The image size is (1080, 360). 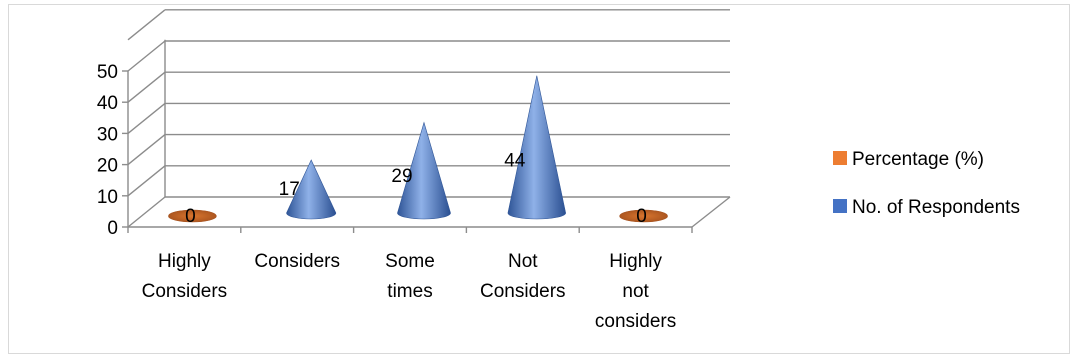 I want to click on x-category-label: Highly Considers, so click(x=185, y=276).